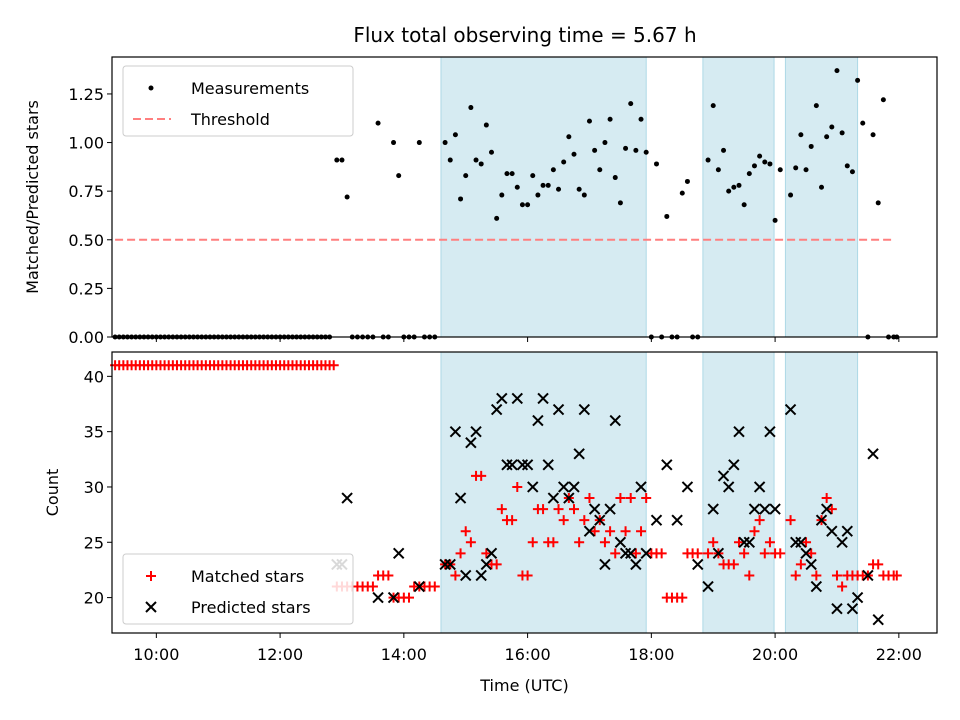  Describe the element at coordinates (94, 598) in the screenshot. I see `y-tick-label: 20` at that location.